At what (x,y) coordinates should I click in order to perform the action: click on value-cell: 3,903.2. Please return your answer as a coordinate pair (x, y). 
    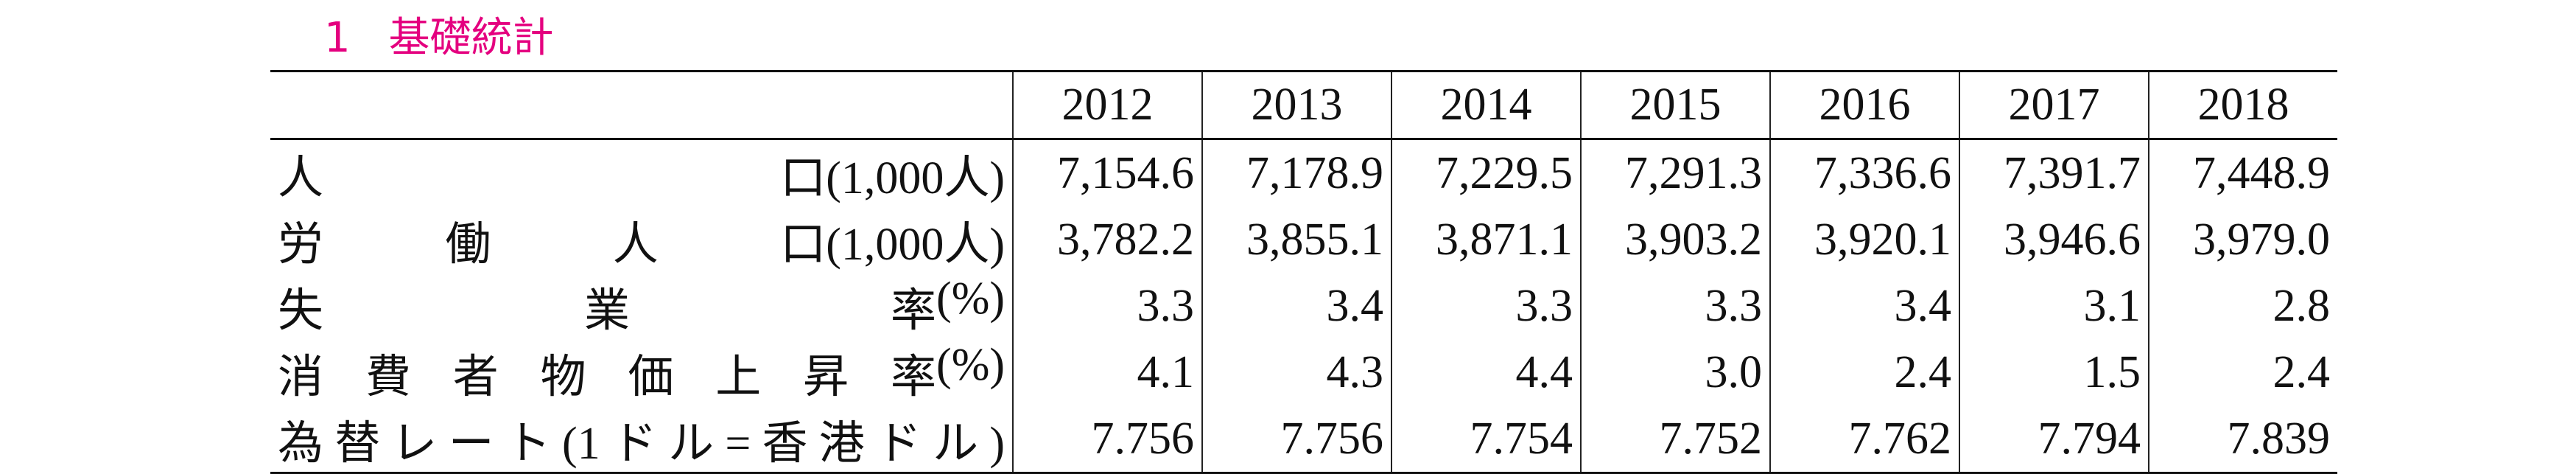
    Looking at the image, I should click on (1675, 239).